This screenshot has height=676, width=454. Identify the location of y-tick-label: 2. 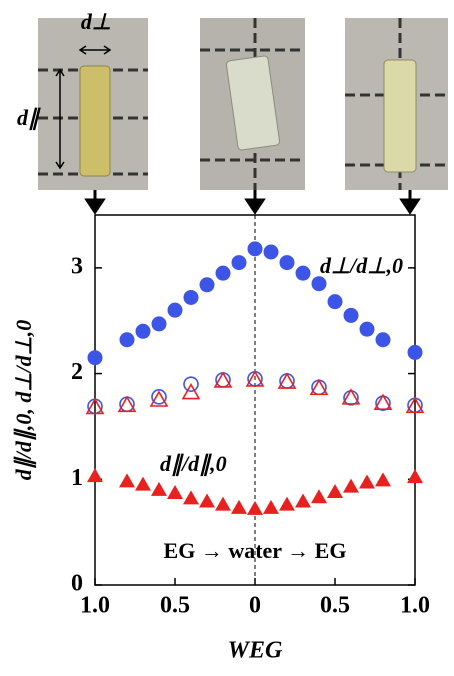
(77, 372).